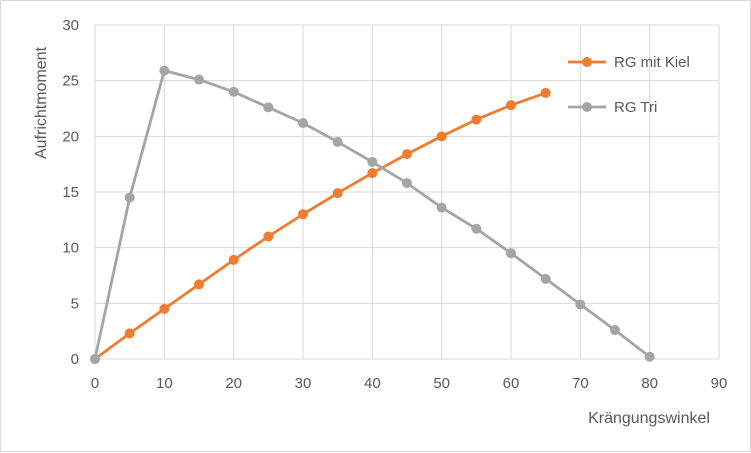 This screenshot has height=453, width=751. I want to click on legend-label: RG mit Kiel, so click(652, 62).